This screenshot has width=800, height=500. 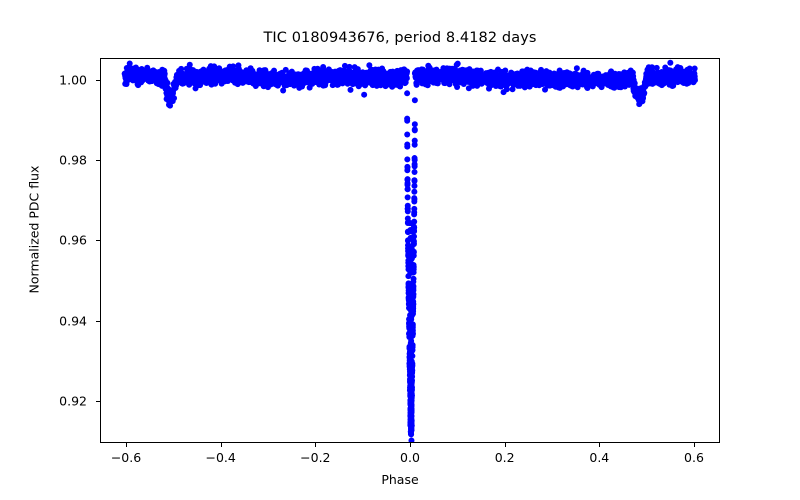 I want to click on y-tick-label: 0.92, so click(x=73, y=401).